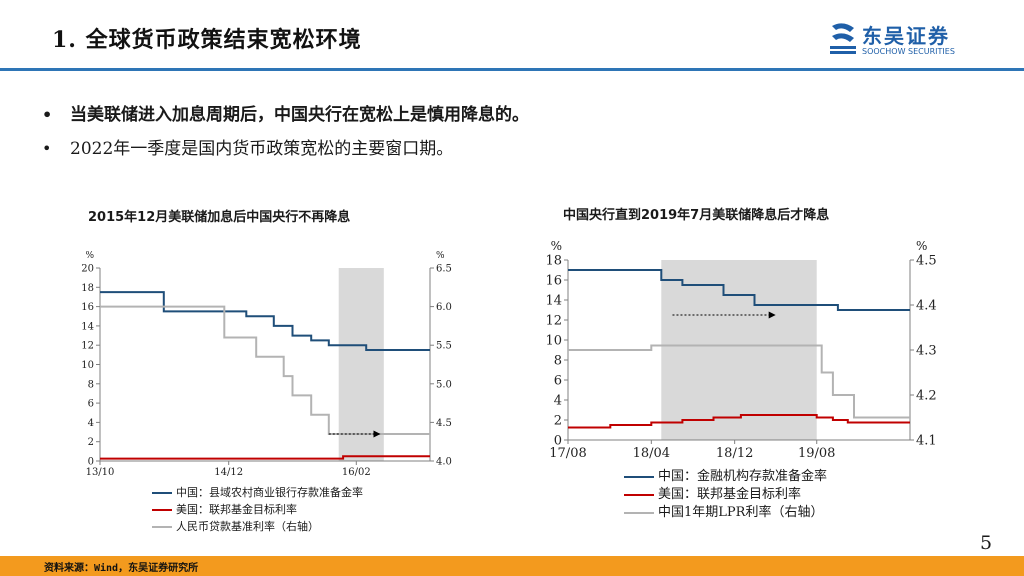 The image size is (1024, 576). Describe the element at coordinates (906, 36) in the screenshot. I see `logo-text-cn: 东吴证券` at that location.